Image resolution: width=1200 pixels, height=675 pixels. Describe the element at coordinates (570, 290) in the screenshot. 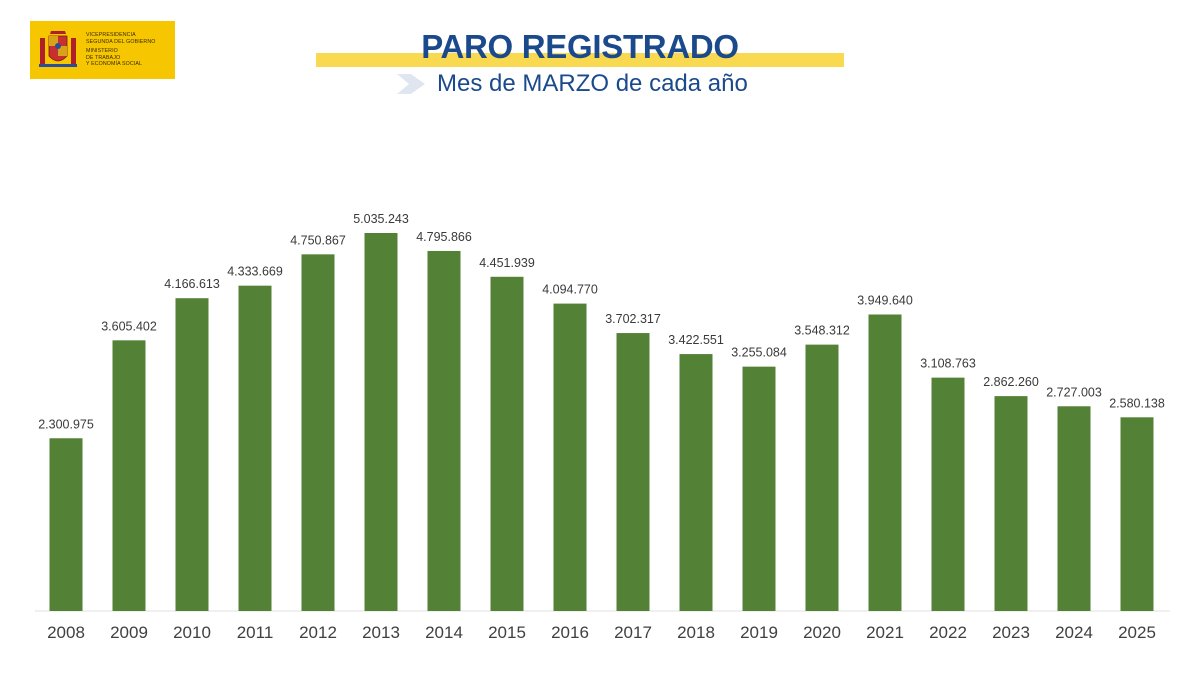

I see `data-label-2016: 4.094.770` at that location.